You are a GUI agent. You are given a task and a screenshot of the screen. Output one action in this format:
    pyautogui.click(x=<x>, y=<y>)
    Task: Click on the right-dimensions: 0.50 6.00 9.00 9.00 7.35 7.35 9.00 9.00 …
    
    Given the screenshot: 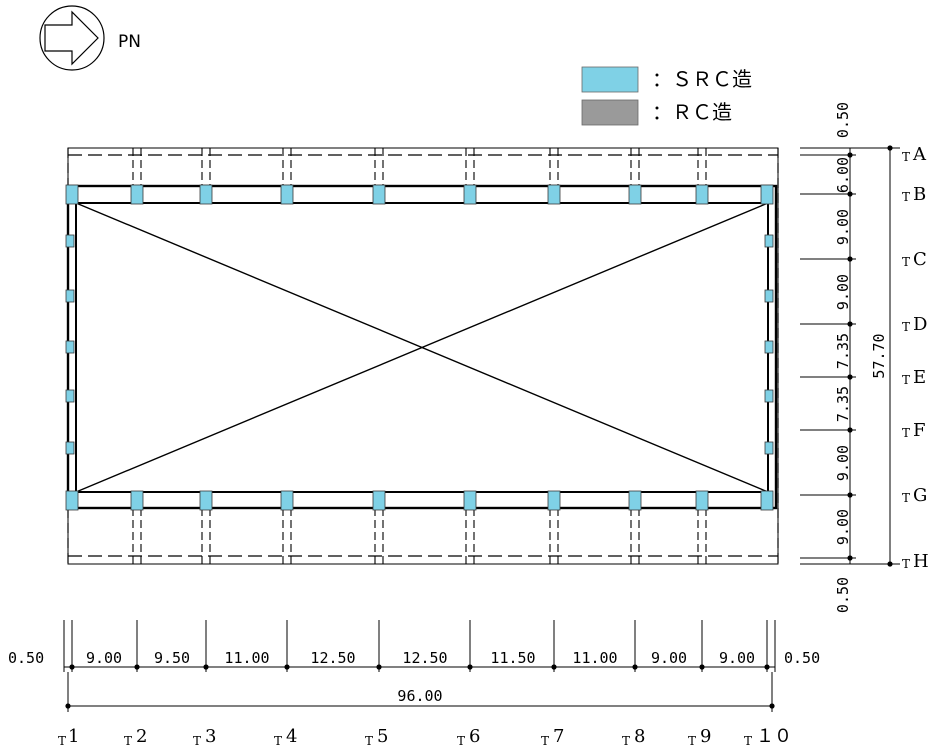 What is the action you would take?
    pyautogui.click(x=850, y=357)
    